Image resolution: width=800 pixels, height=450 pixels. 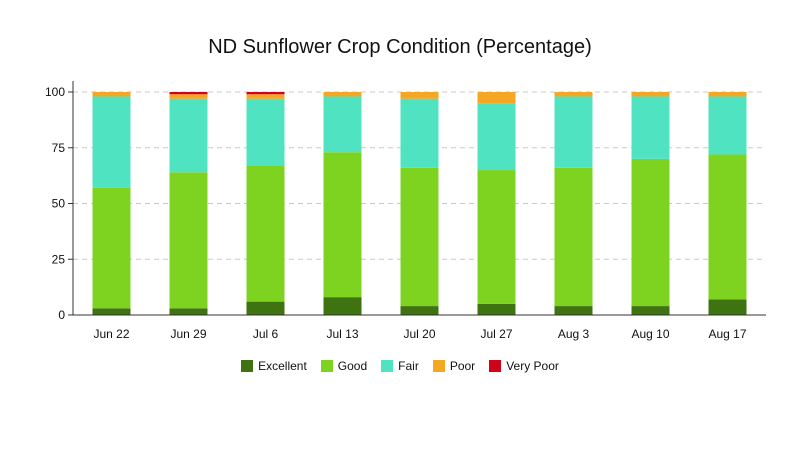 What do you see at coordinates (282, 366) in the screenshot?
I see `legend-label: Excellent` at bounding box center [282, 366].